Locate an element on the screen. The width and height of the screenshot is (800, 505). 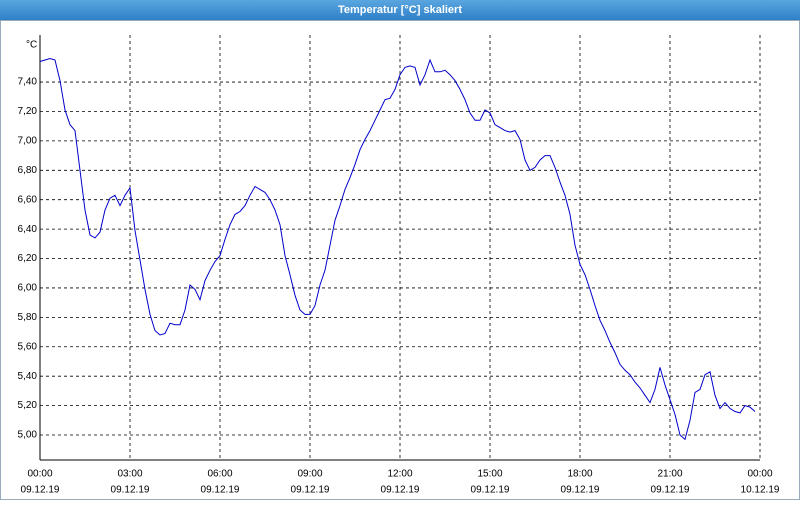
x-tick-date: 10.12.19 is located at coordinates (760, 490).